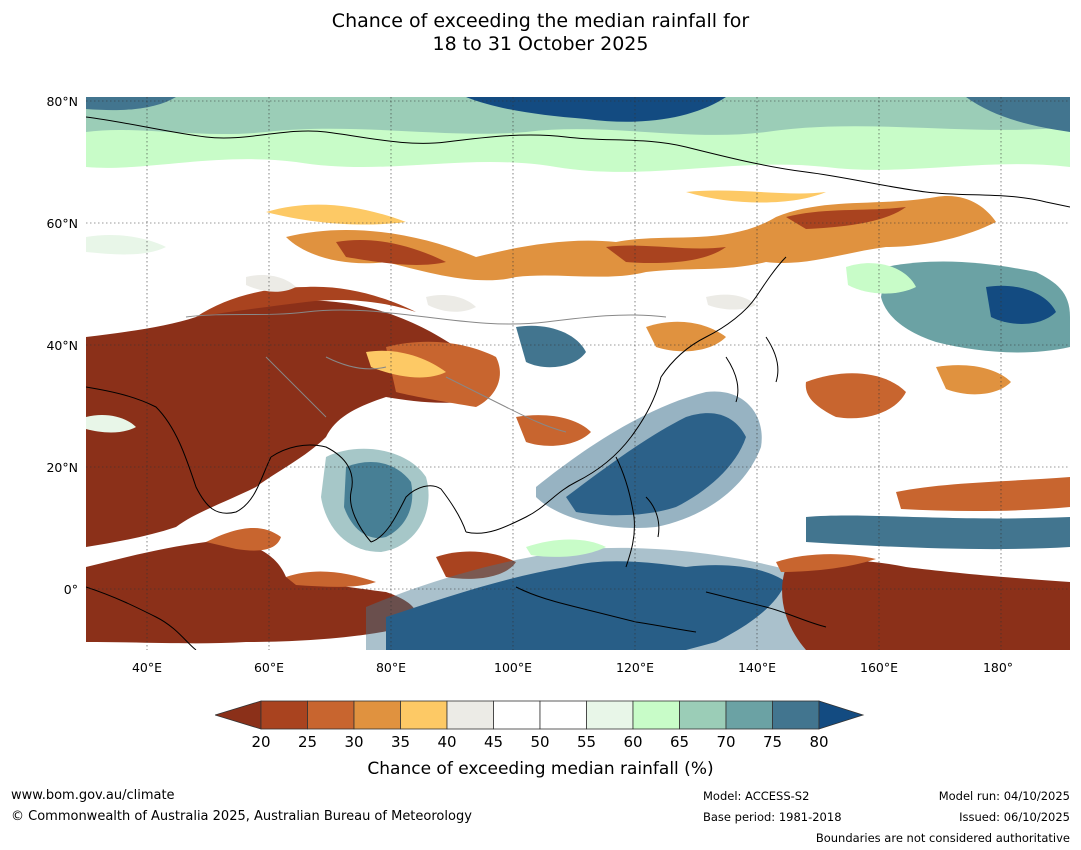 The height and width of the screenshot is (850, 1081). I want to click on east-asia-teal, so click(551, 346).